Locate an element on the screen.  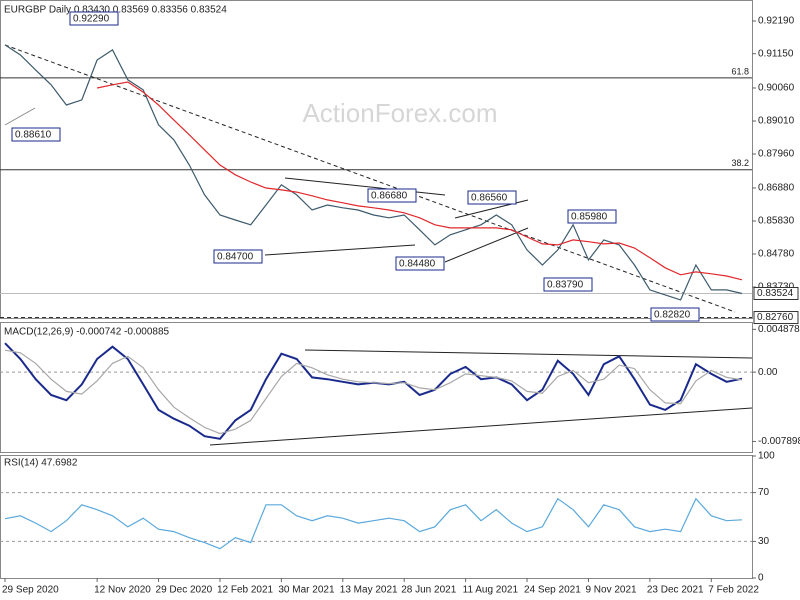
callout-label: 0.84700 is located at coordinates (235, 257).